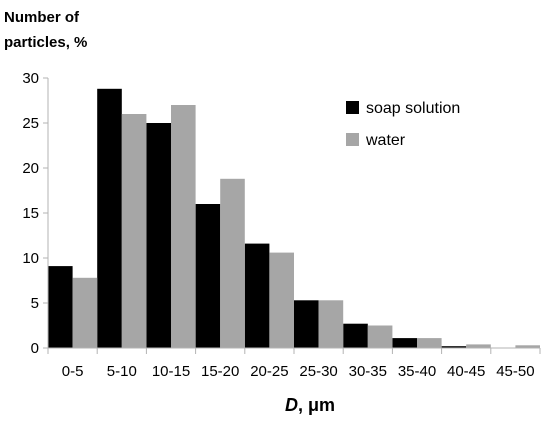 This screenshot has width=550, height=423. I want to click on x-tick-label: 5-10, so click(122, 371).